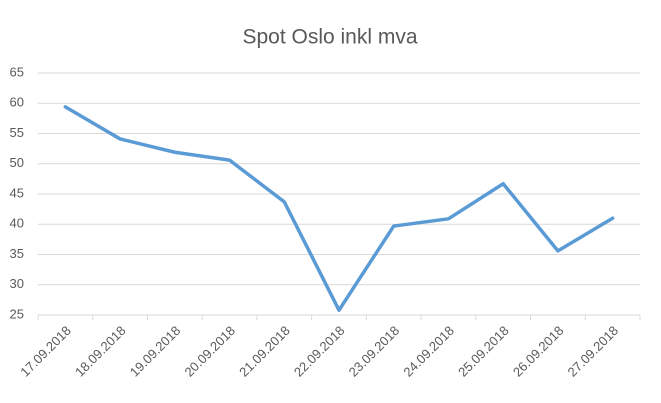 Image resolution: width=661 pixels, height=403 pixels. Describe the element at coordinates (17, 313) in the screenshot. I see `y-tick-label: 25` at that location.